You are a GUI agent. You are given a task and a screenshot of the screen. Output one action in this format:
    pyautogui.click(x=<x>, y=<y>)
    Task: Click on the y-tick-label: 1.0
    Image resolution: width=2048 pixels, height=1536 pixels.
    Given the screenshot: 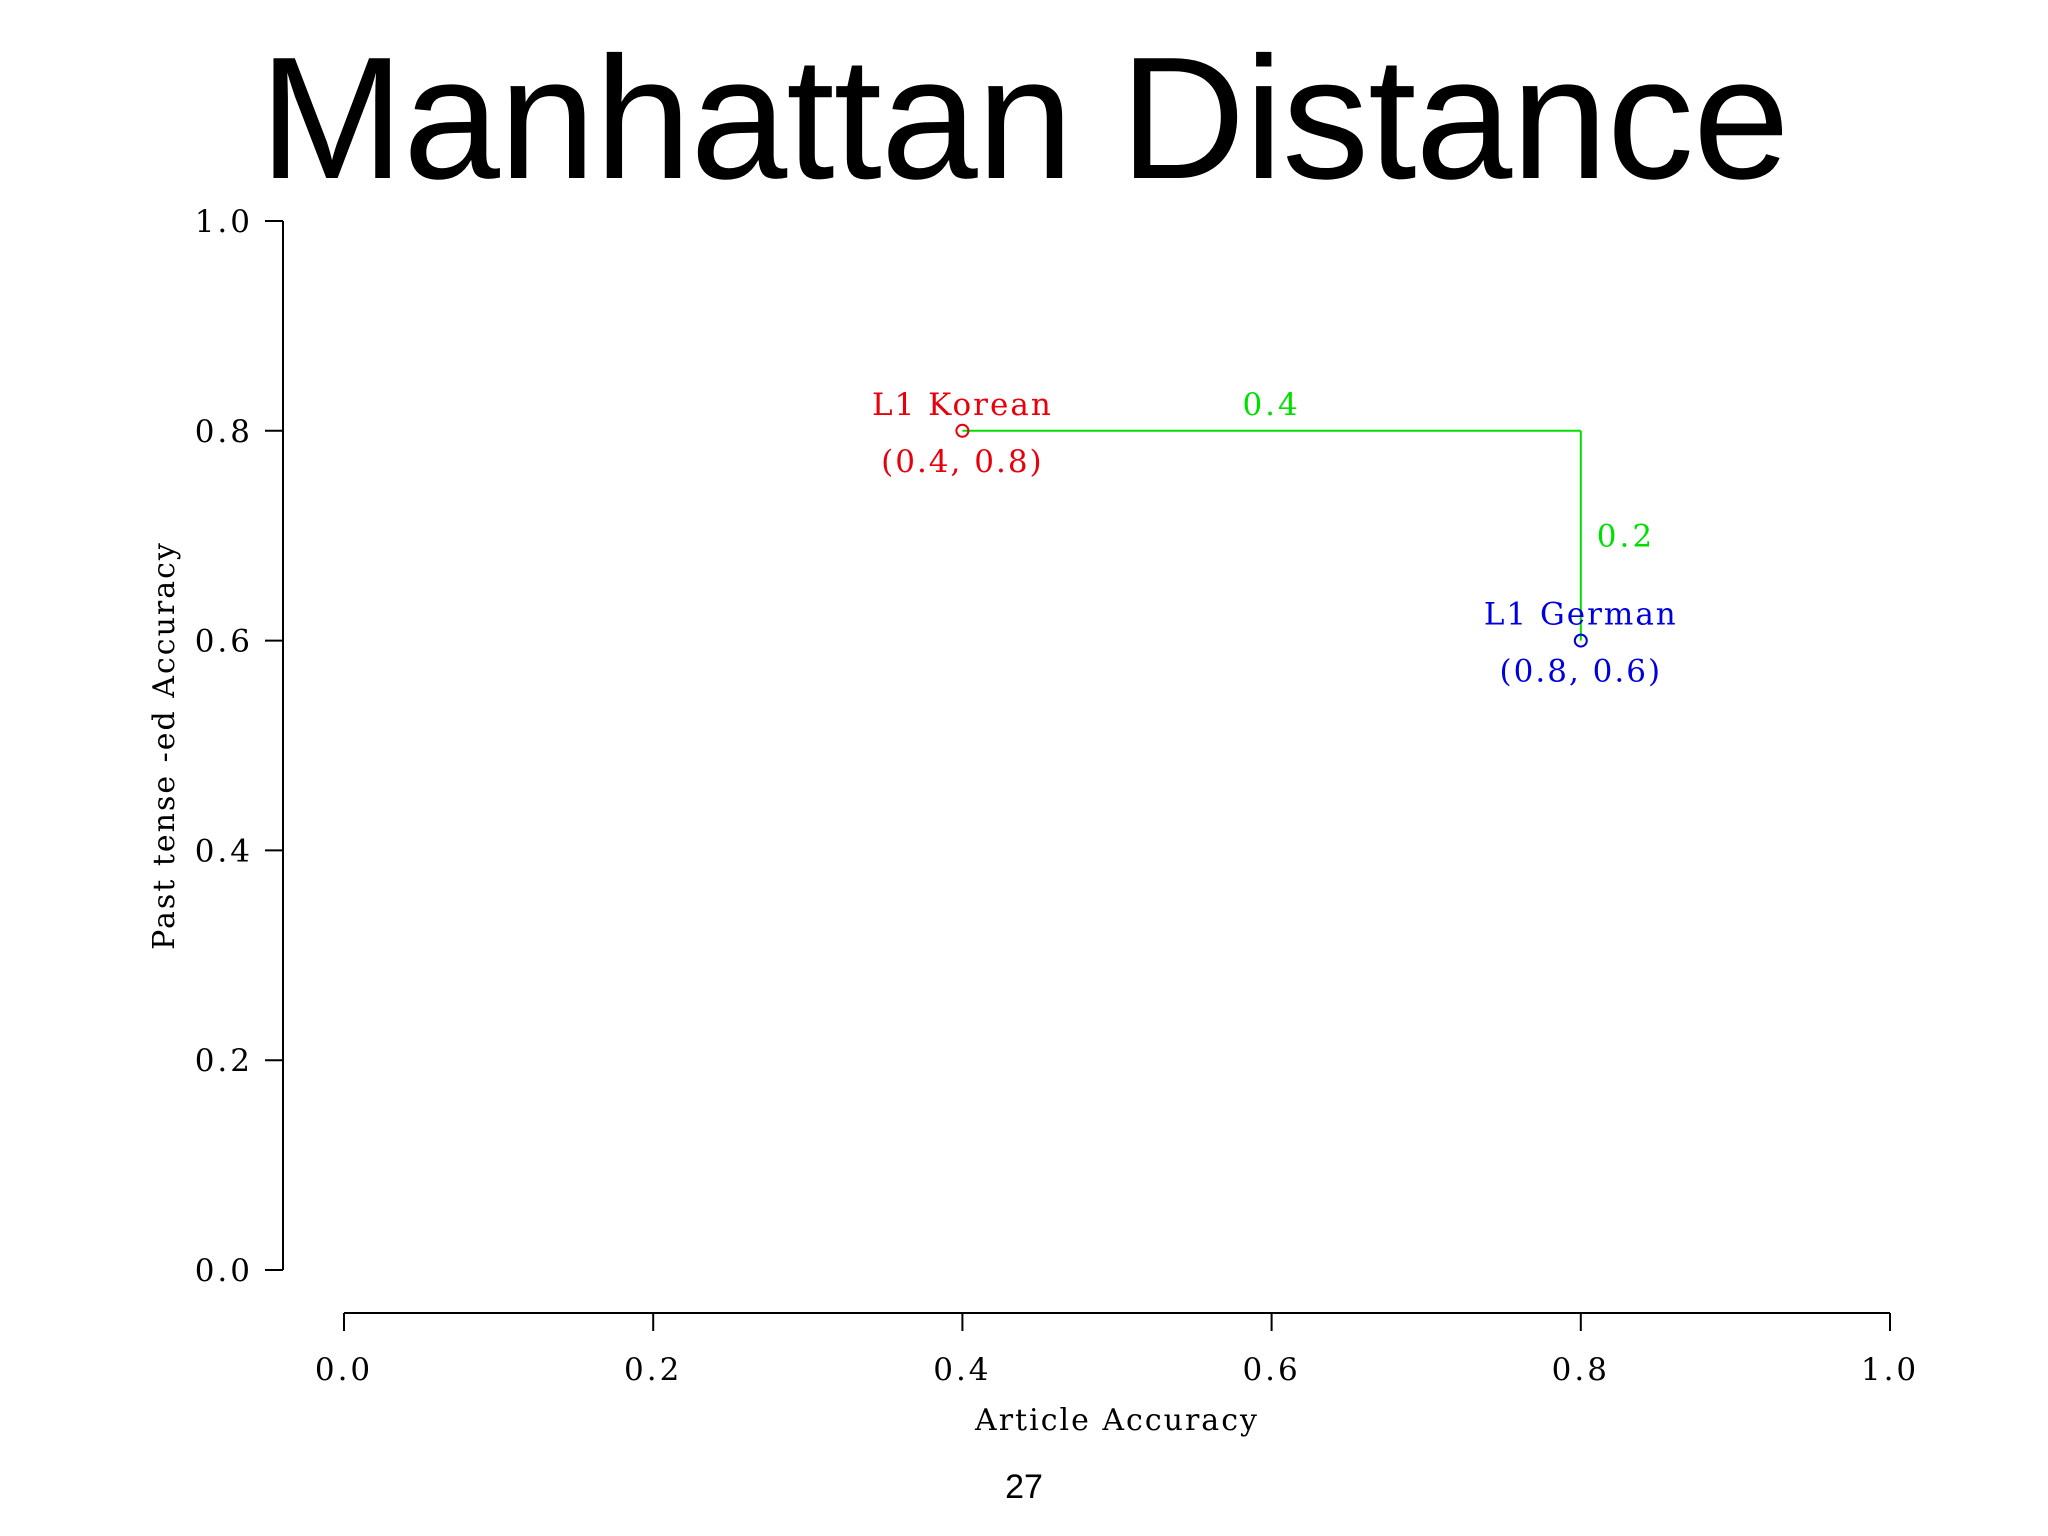 What is the action you would take?
    pyautogui.click(x=224, y=222)
    